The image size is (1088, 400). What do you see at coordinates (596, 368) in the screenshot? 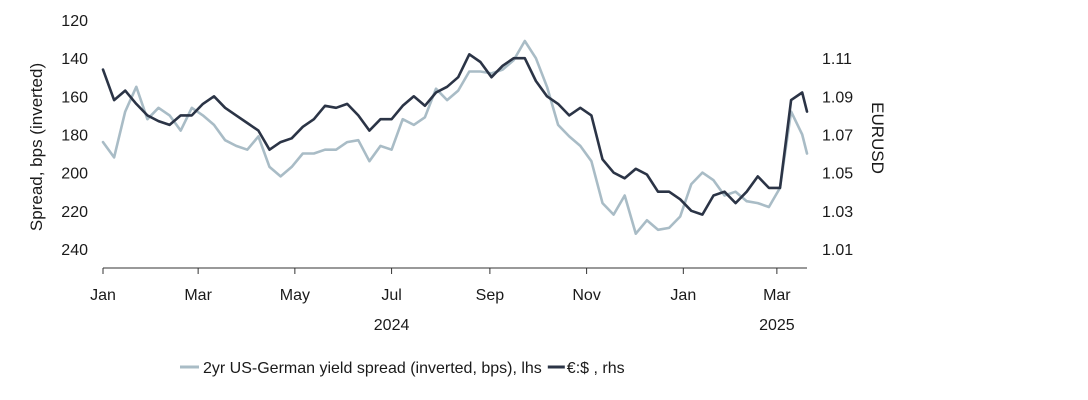
I see `legend-label-1: €:$ , rhs` at bounding box center [596, 368].